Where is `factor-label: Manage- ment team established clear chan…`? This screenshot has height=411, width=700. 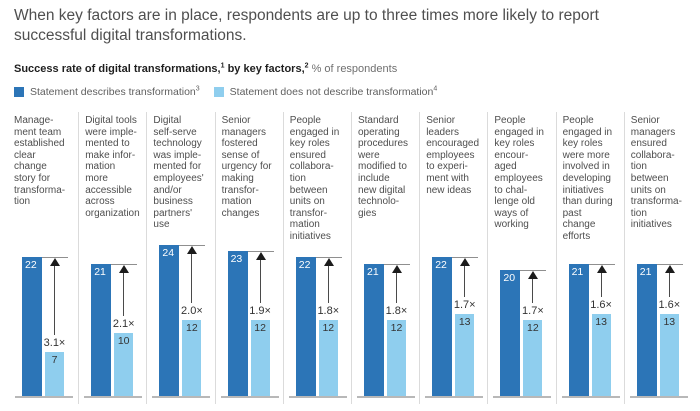 factor-label: Manage- ment team established clear chan… is located at coordinates (40, 161).